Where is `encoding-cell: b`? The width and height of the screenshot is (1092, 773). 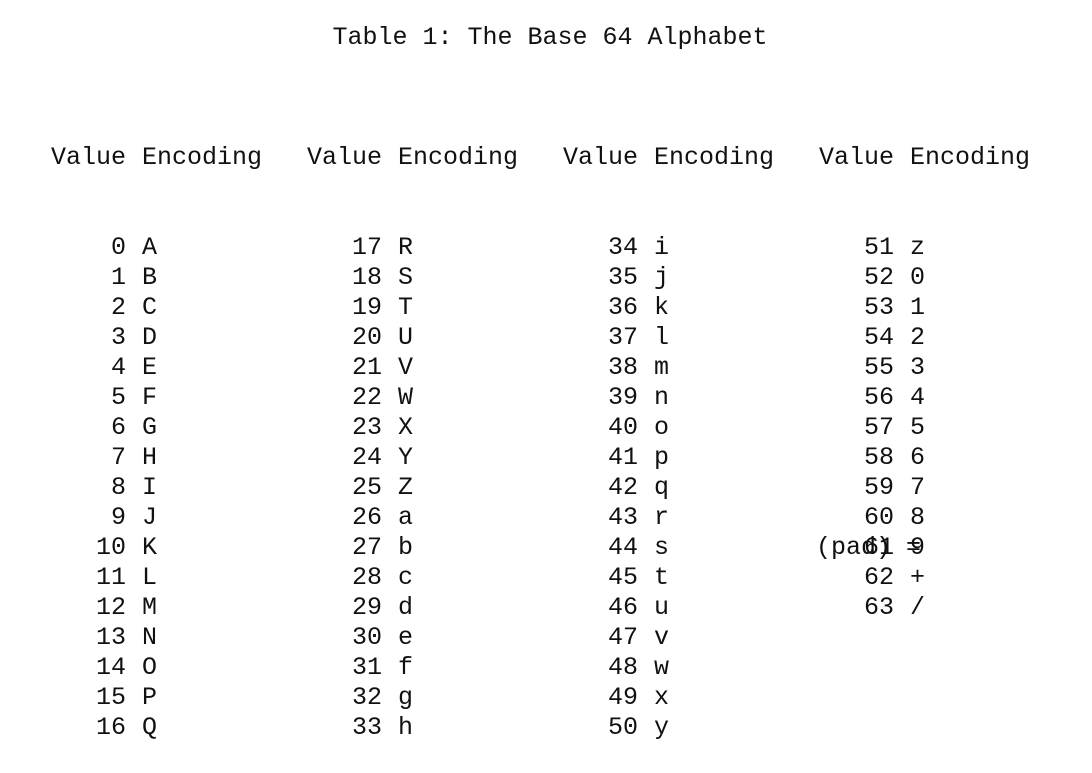
encoding-cell: b is located at coordinates (406, 547).